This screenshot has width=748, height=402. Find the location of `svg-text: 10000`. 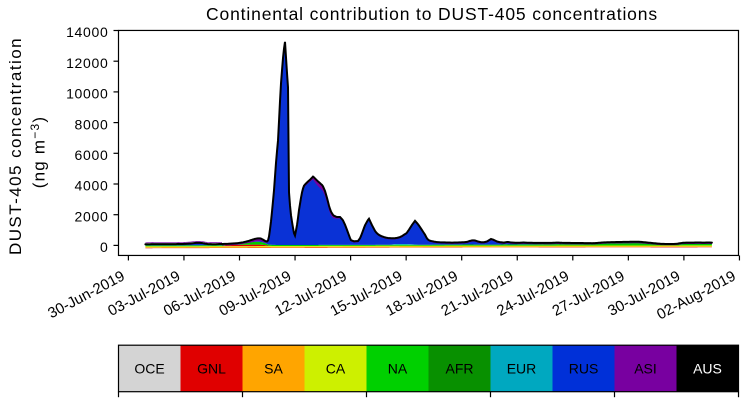

svg-text: 10000 is located at coordinates (87, 94).